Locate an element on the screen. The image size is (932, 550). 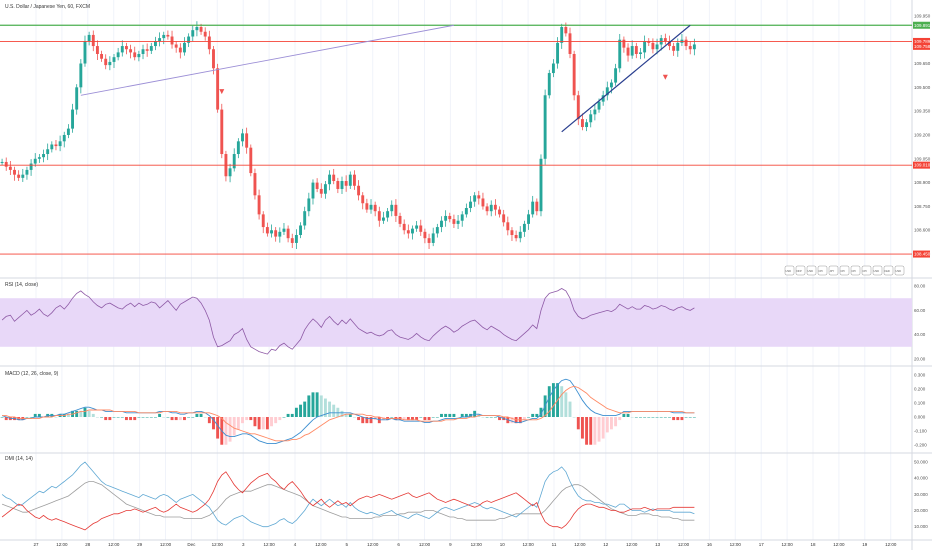
price-tick-label: 109.350 is located at coordinates (922, 111).